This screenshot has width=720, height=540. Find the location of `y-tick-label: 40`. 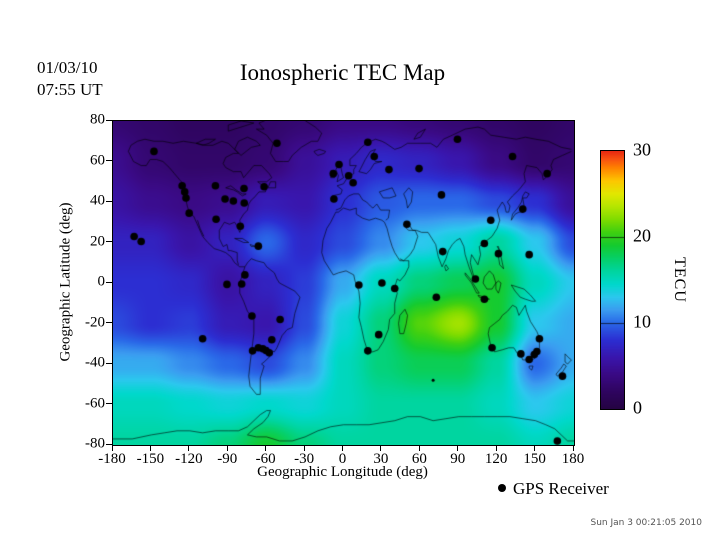

y-tick-label: 40 is located at coordinates (97, 200).